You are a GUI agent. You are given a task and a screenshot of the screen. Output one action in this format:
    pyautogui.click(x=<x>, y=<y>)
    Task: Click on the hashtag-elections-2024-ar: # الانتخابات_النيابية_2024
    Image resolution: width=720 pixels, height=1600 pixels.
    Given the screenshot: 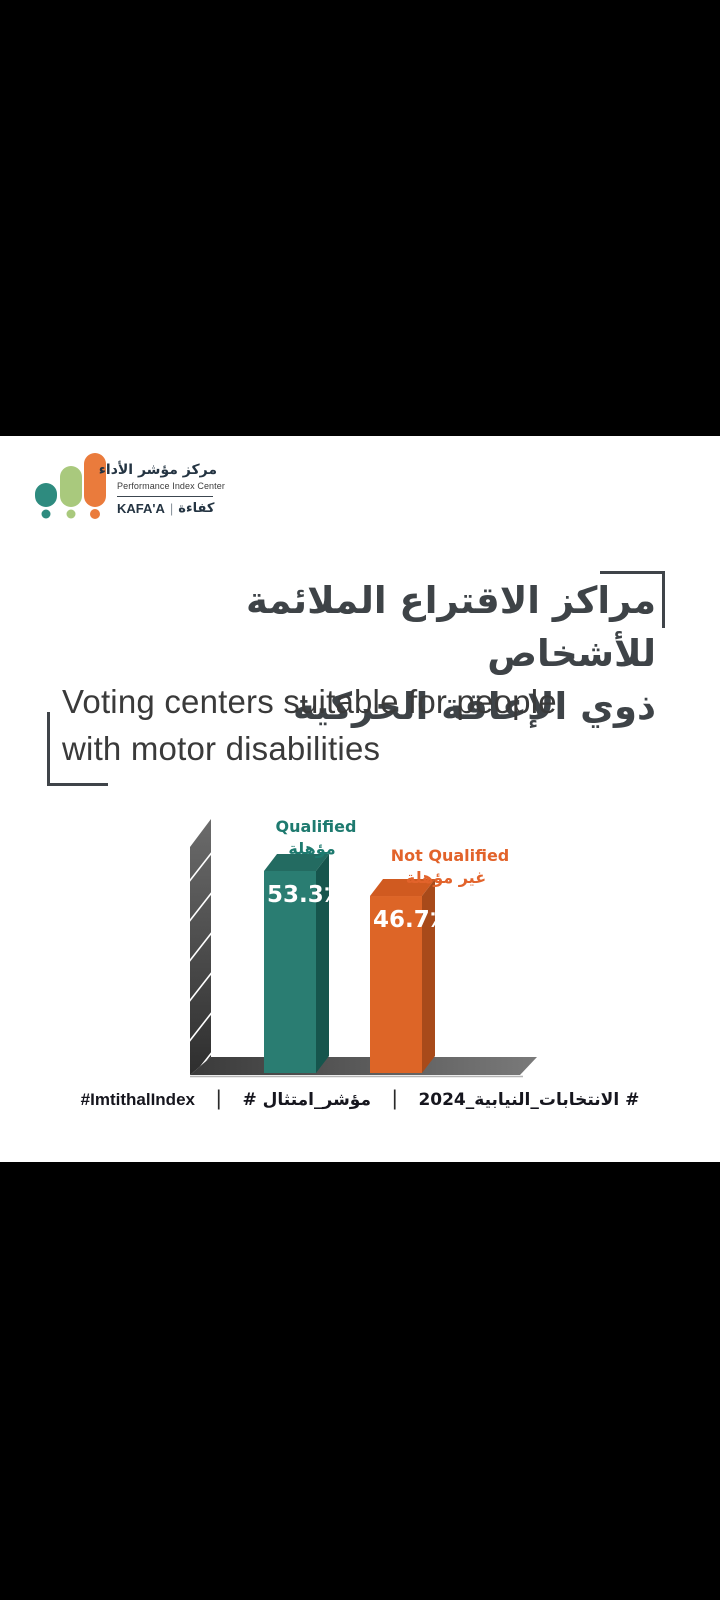 What is the action you would take?
    pyautogui.click(x=529, y=1100)
    